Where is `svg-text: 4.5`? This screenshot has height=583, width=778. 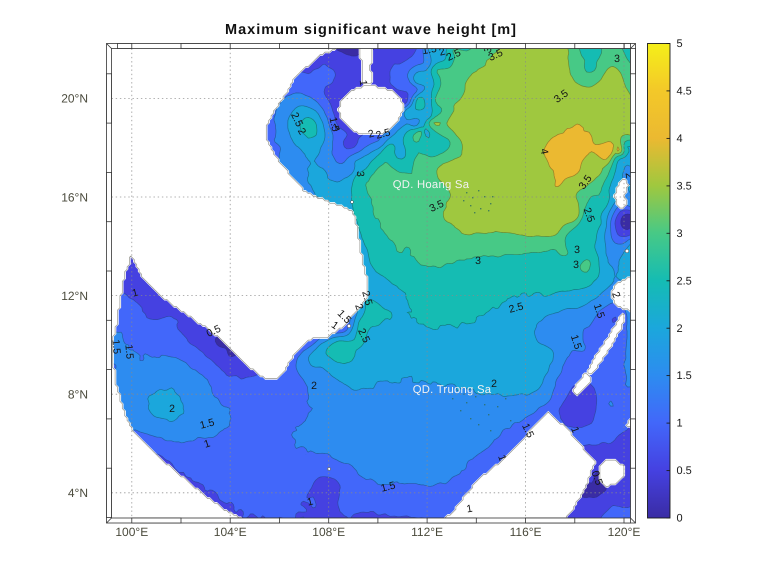 svg-text: 4.5 is located at coordinates (684, 92).